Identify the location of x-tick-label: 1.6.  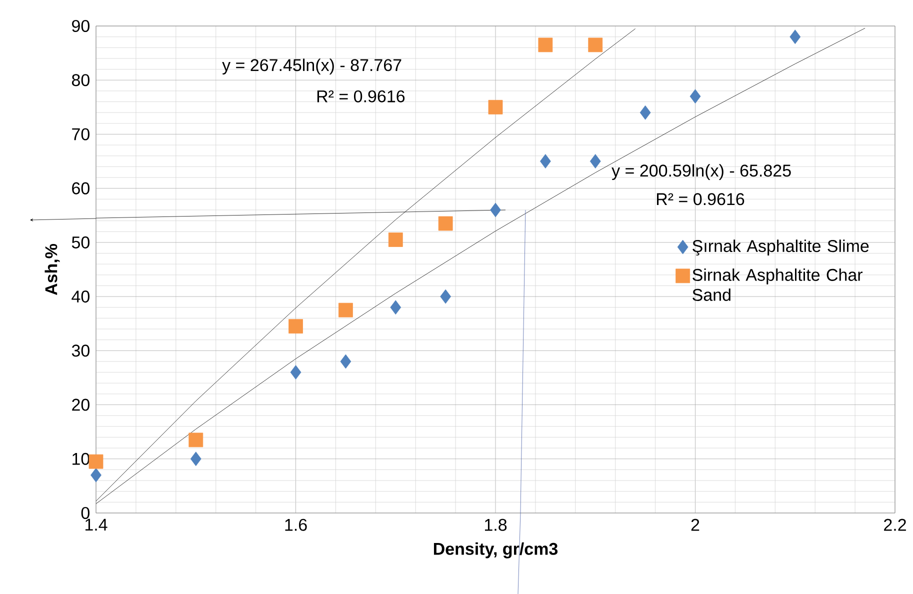
(296, 524).